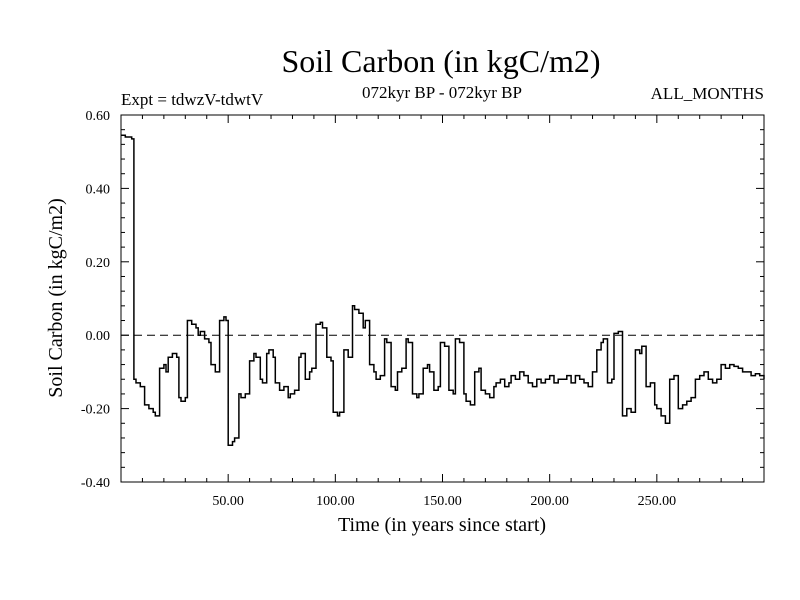 This screenshot has height=600, width=800. I want to click on x-tick-labels: 50.00 100.00 150.00 200.00 250.00, so click(444, 501).